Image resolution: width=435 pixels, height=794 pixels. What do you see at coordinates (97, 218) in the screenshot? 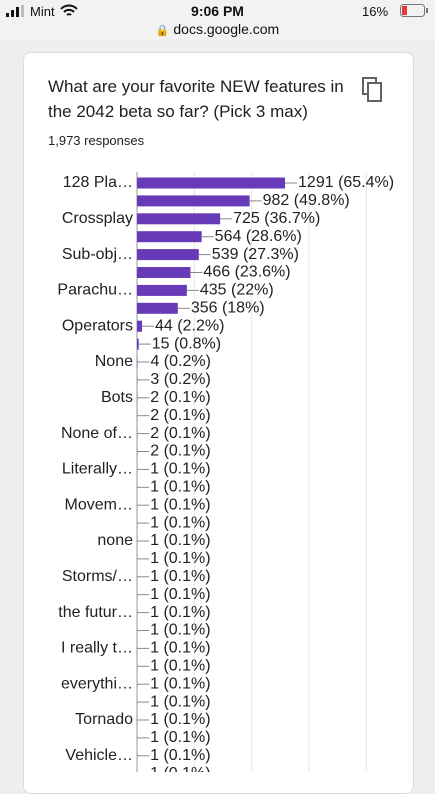
I see `y-tick-label: Crossplay` at bounding box center [97, 218].